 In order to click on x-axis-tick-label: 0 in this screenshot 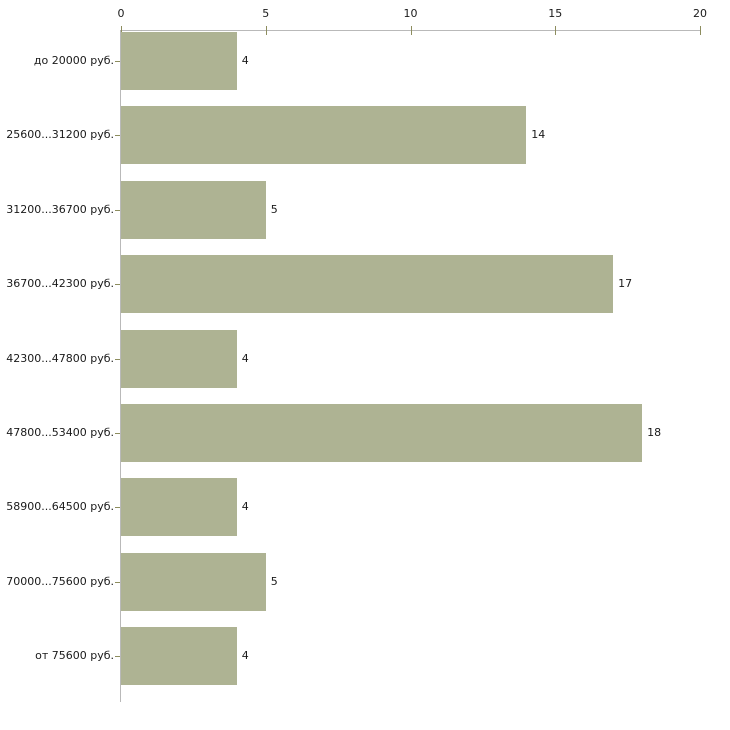, I will do `click(121, 13)`.